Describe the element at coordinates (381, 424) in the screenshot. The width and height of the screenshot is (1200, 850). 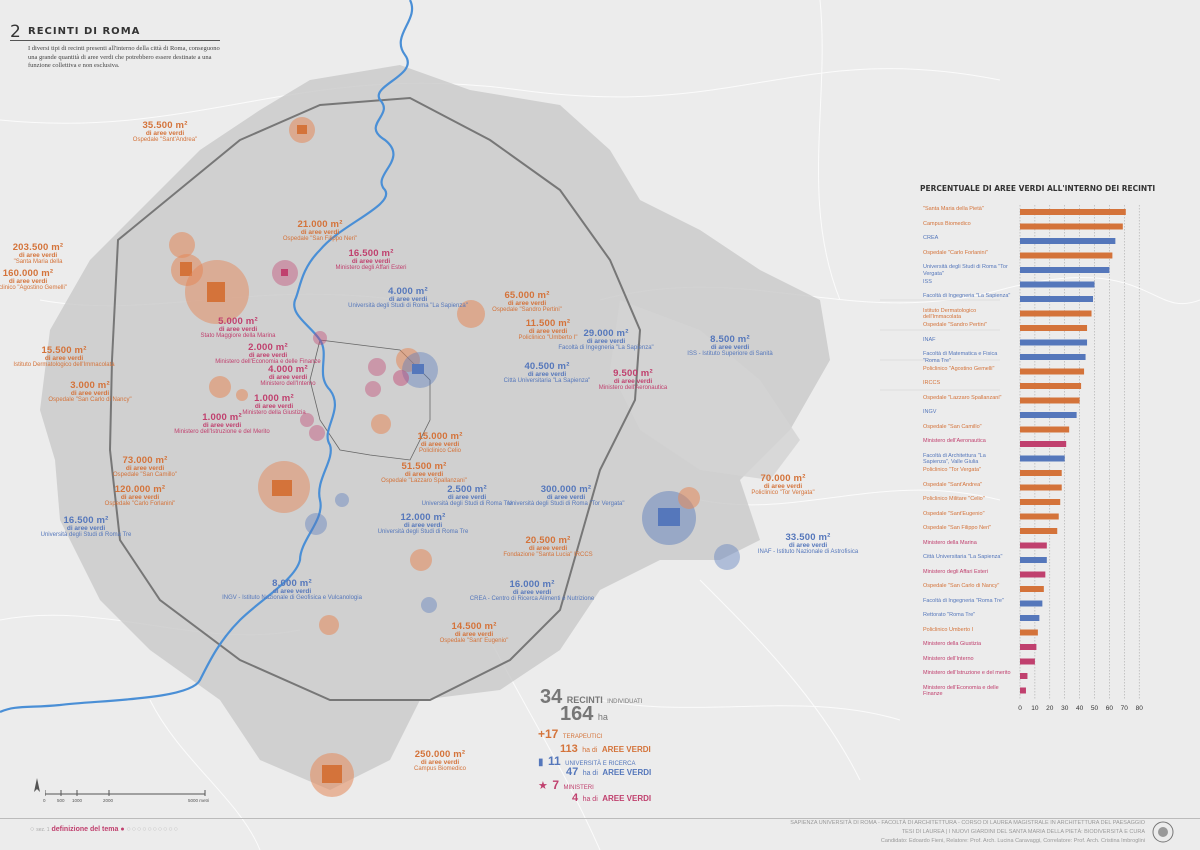
I see `marker-celio` at that location.